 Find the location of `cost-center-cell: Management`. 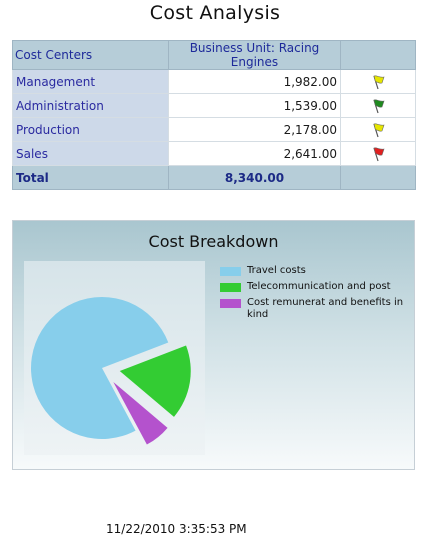

cost-center-cell: Management is located at coordinates (90, 81).